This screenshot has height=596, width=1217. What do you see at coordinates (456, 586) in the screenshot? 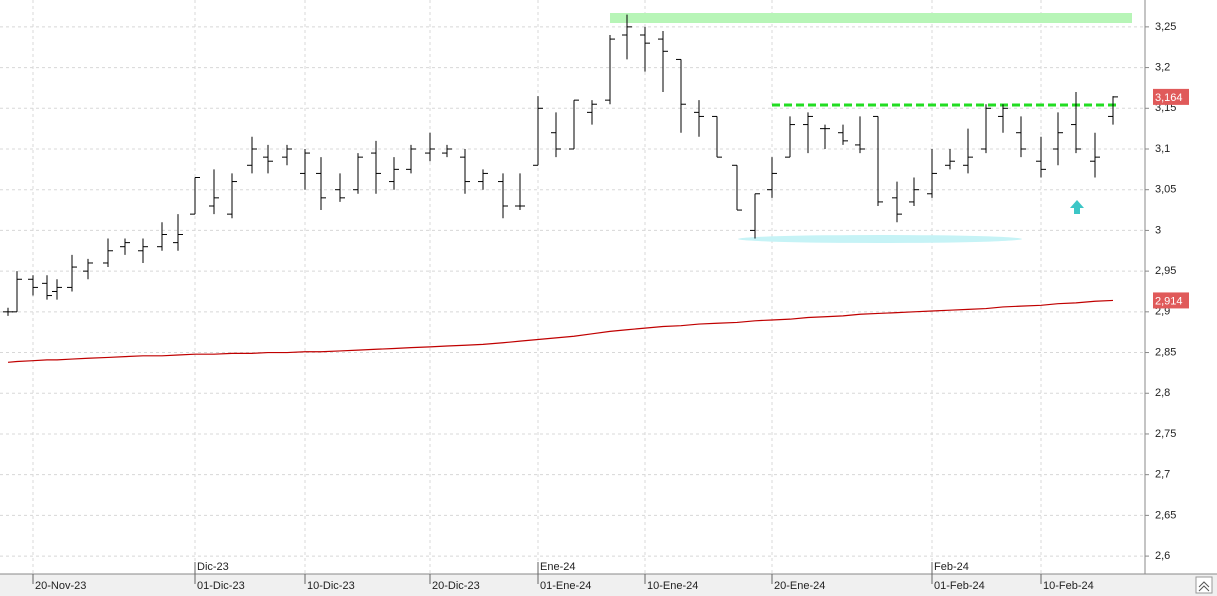
I see `x-tick-label: 20-Dic-23` at bounding box center [456, 586].